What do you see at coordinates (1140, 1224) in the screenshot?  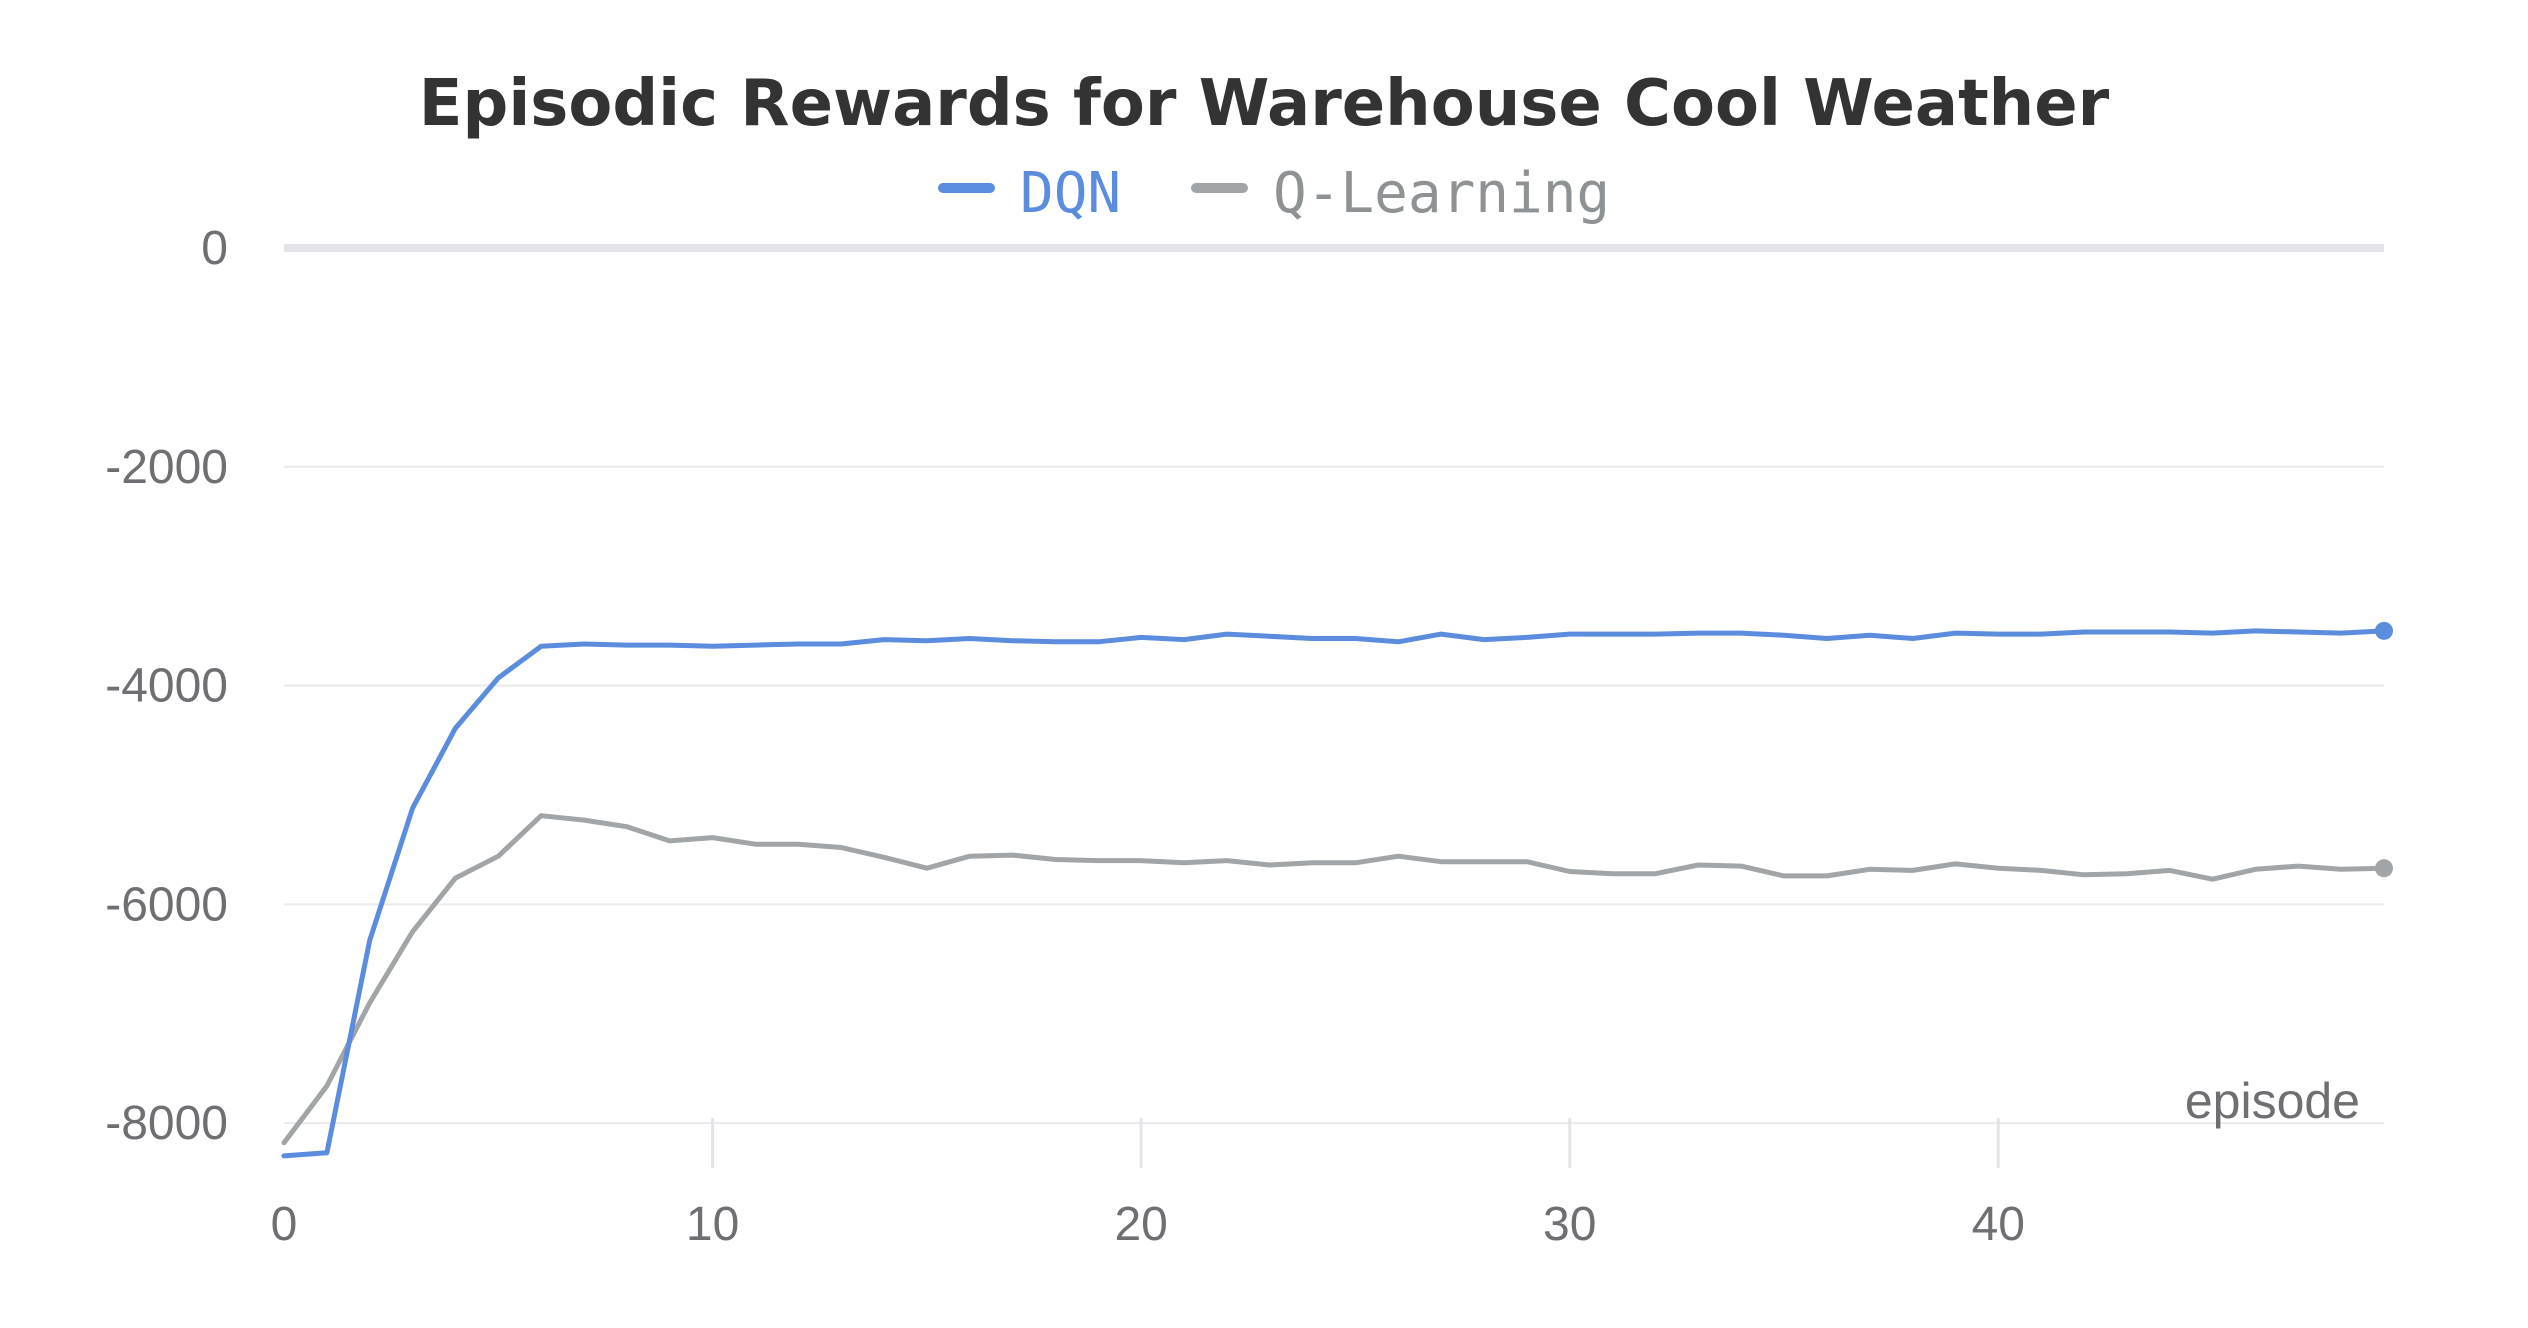 I see `x-tick-label-2: 20` at bounding box center [1140, 1224].